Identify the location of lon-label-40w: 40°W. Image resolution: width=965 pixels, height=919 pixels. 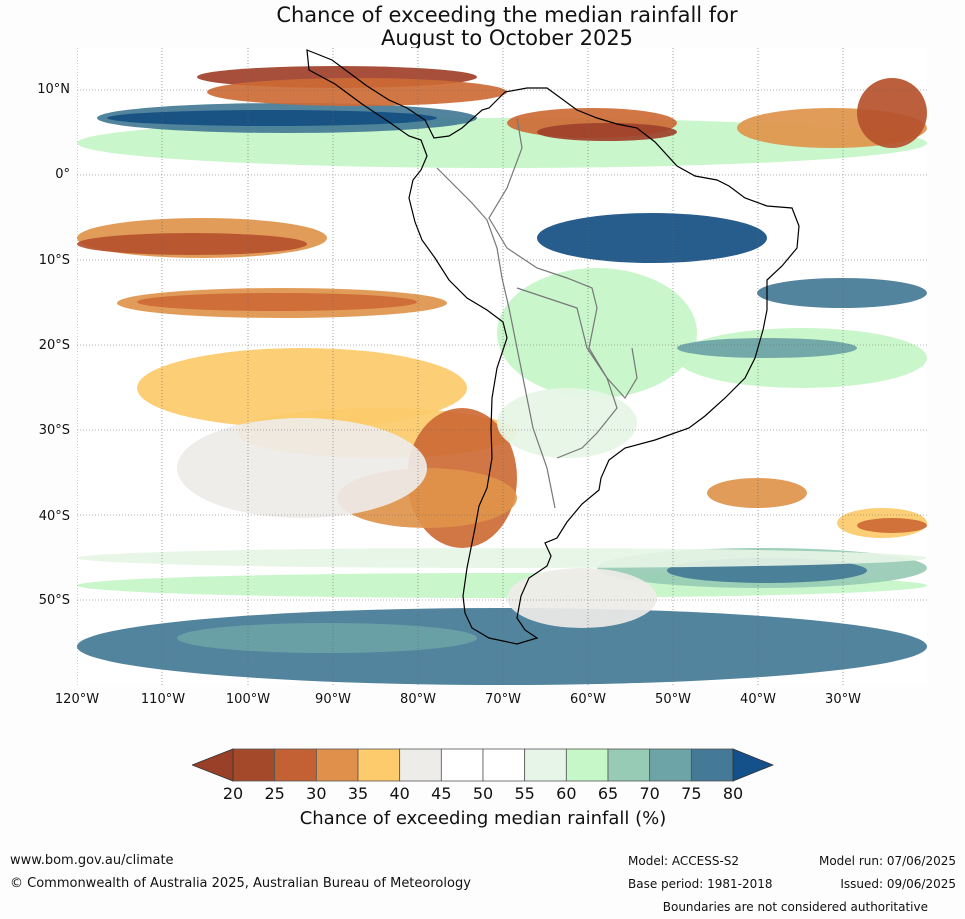
(758, 699).